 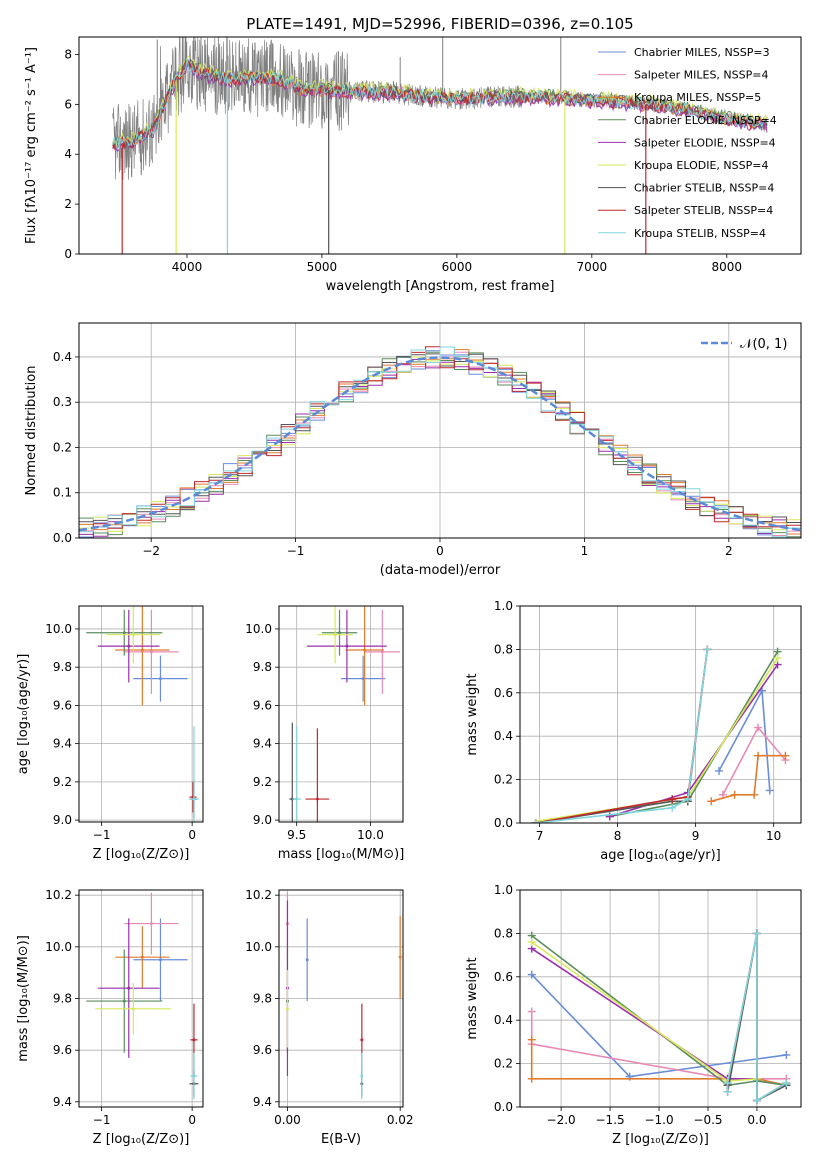 What do you see at coordinates (503, 933) in the screenshot?
I see `y-tick-label: 0.8` at bounding box center [503, 933].